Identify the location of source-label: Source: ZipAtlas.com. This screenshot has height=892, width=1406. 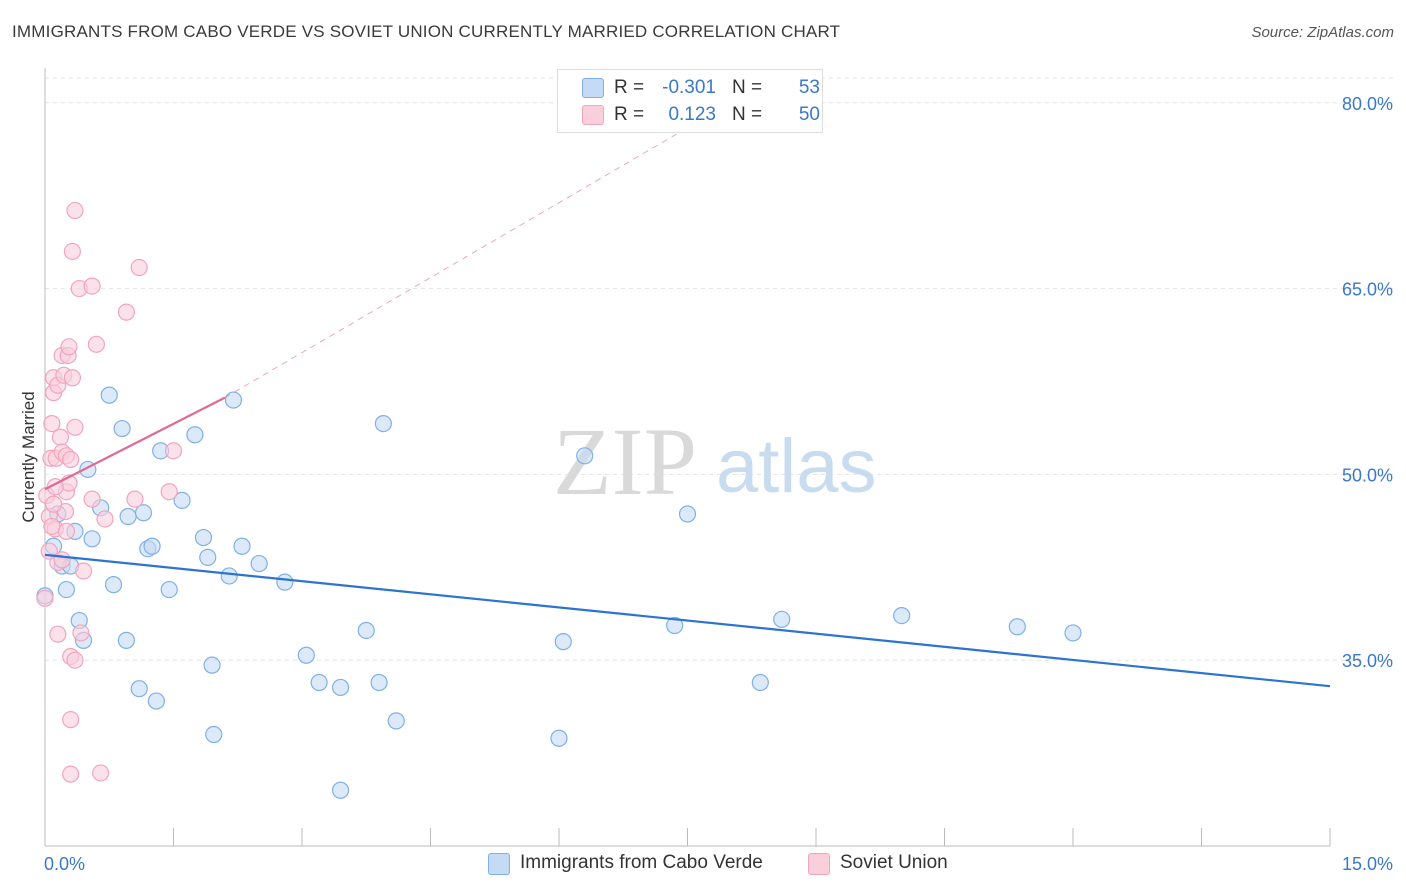
(1322, 32).